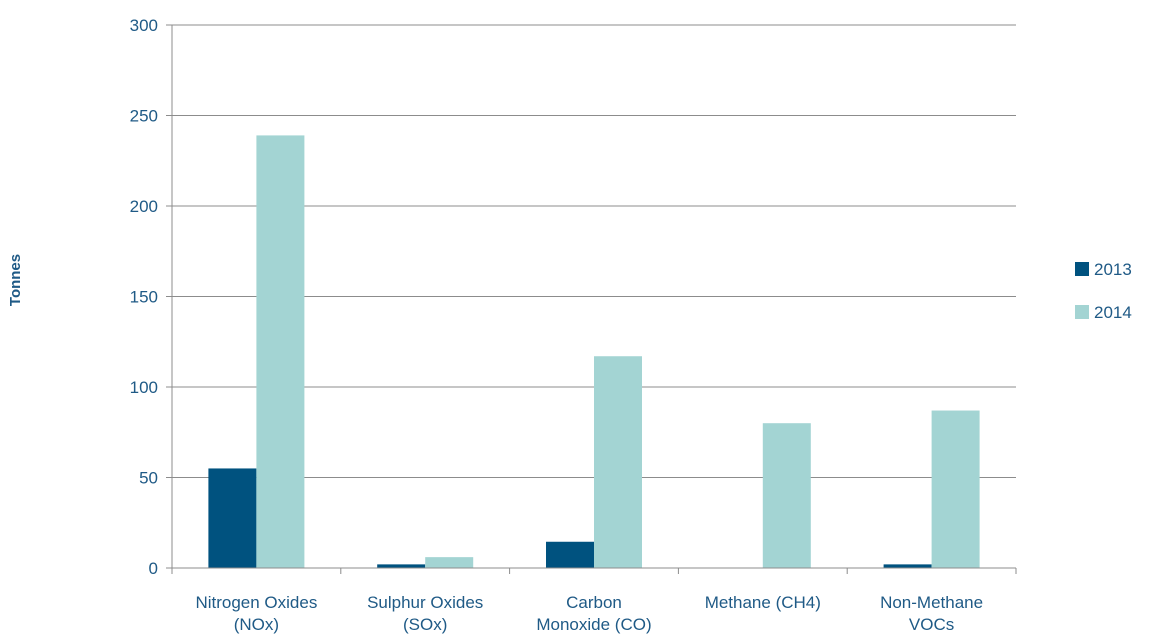 Image resolution: width=1158 pixels, height=642 pixels. I want to click on legend-swatch-2014, so click(1082, 312).